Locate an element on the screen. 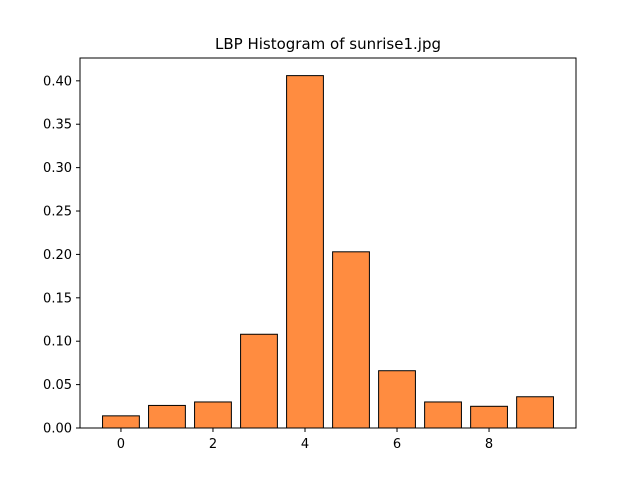  y-tick-label: 0.15 is located at coordinates (57, 298).